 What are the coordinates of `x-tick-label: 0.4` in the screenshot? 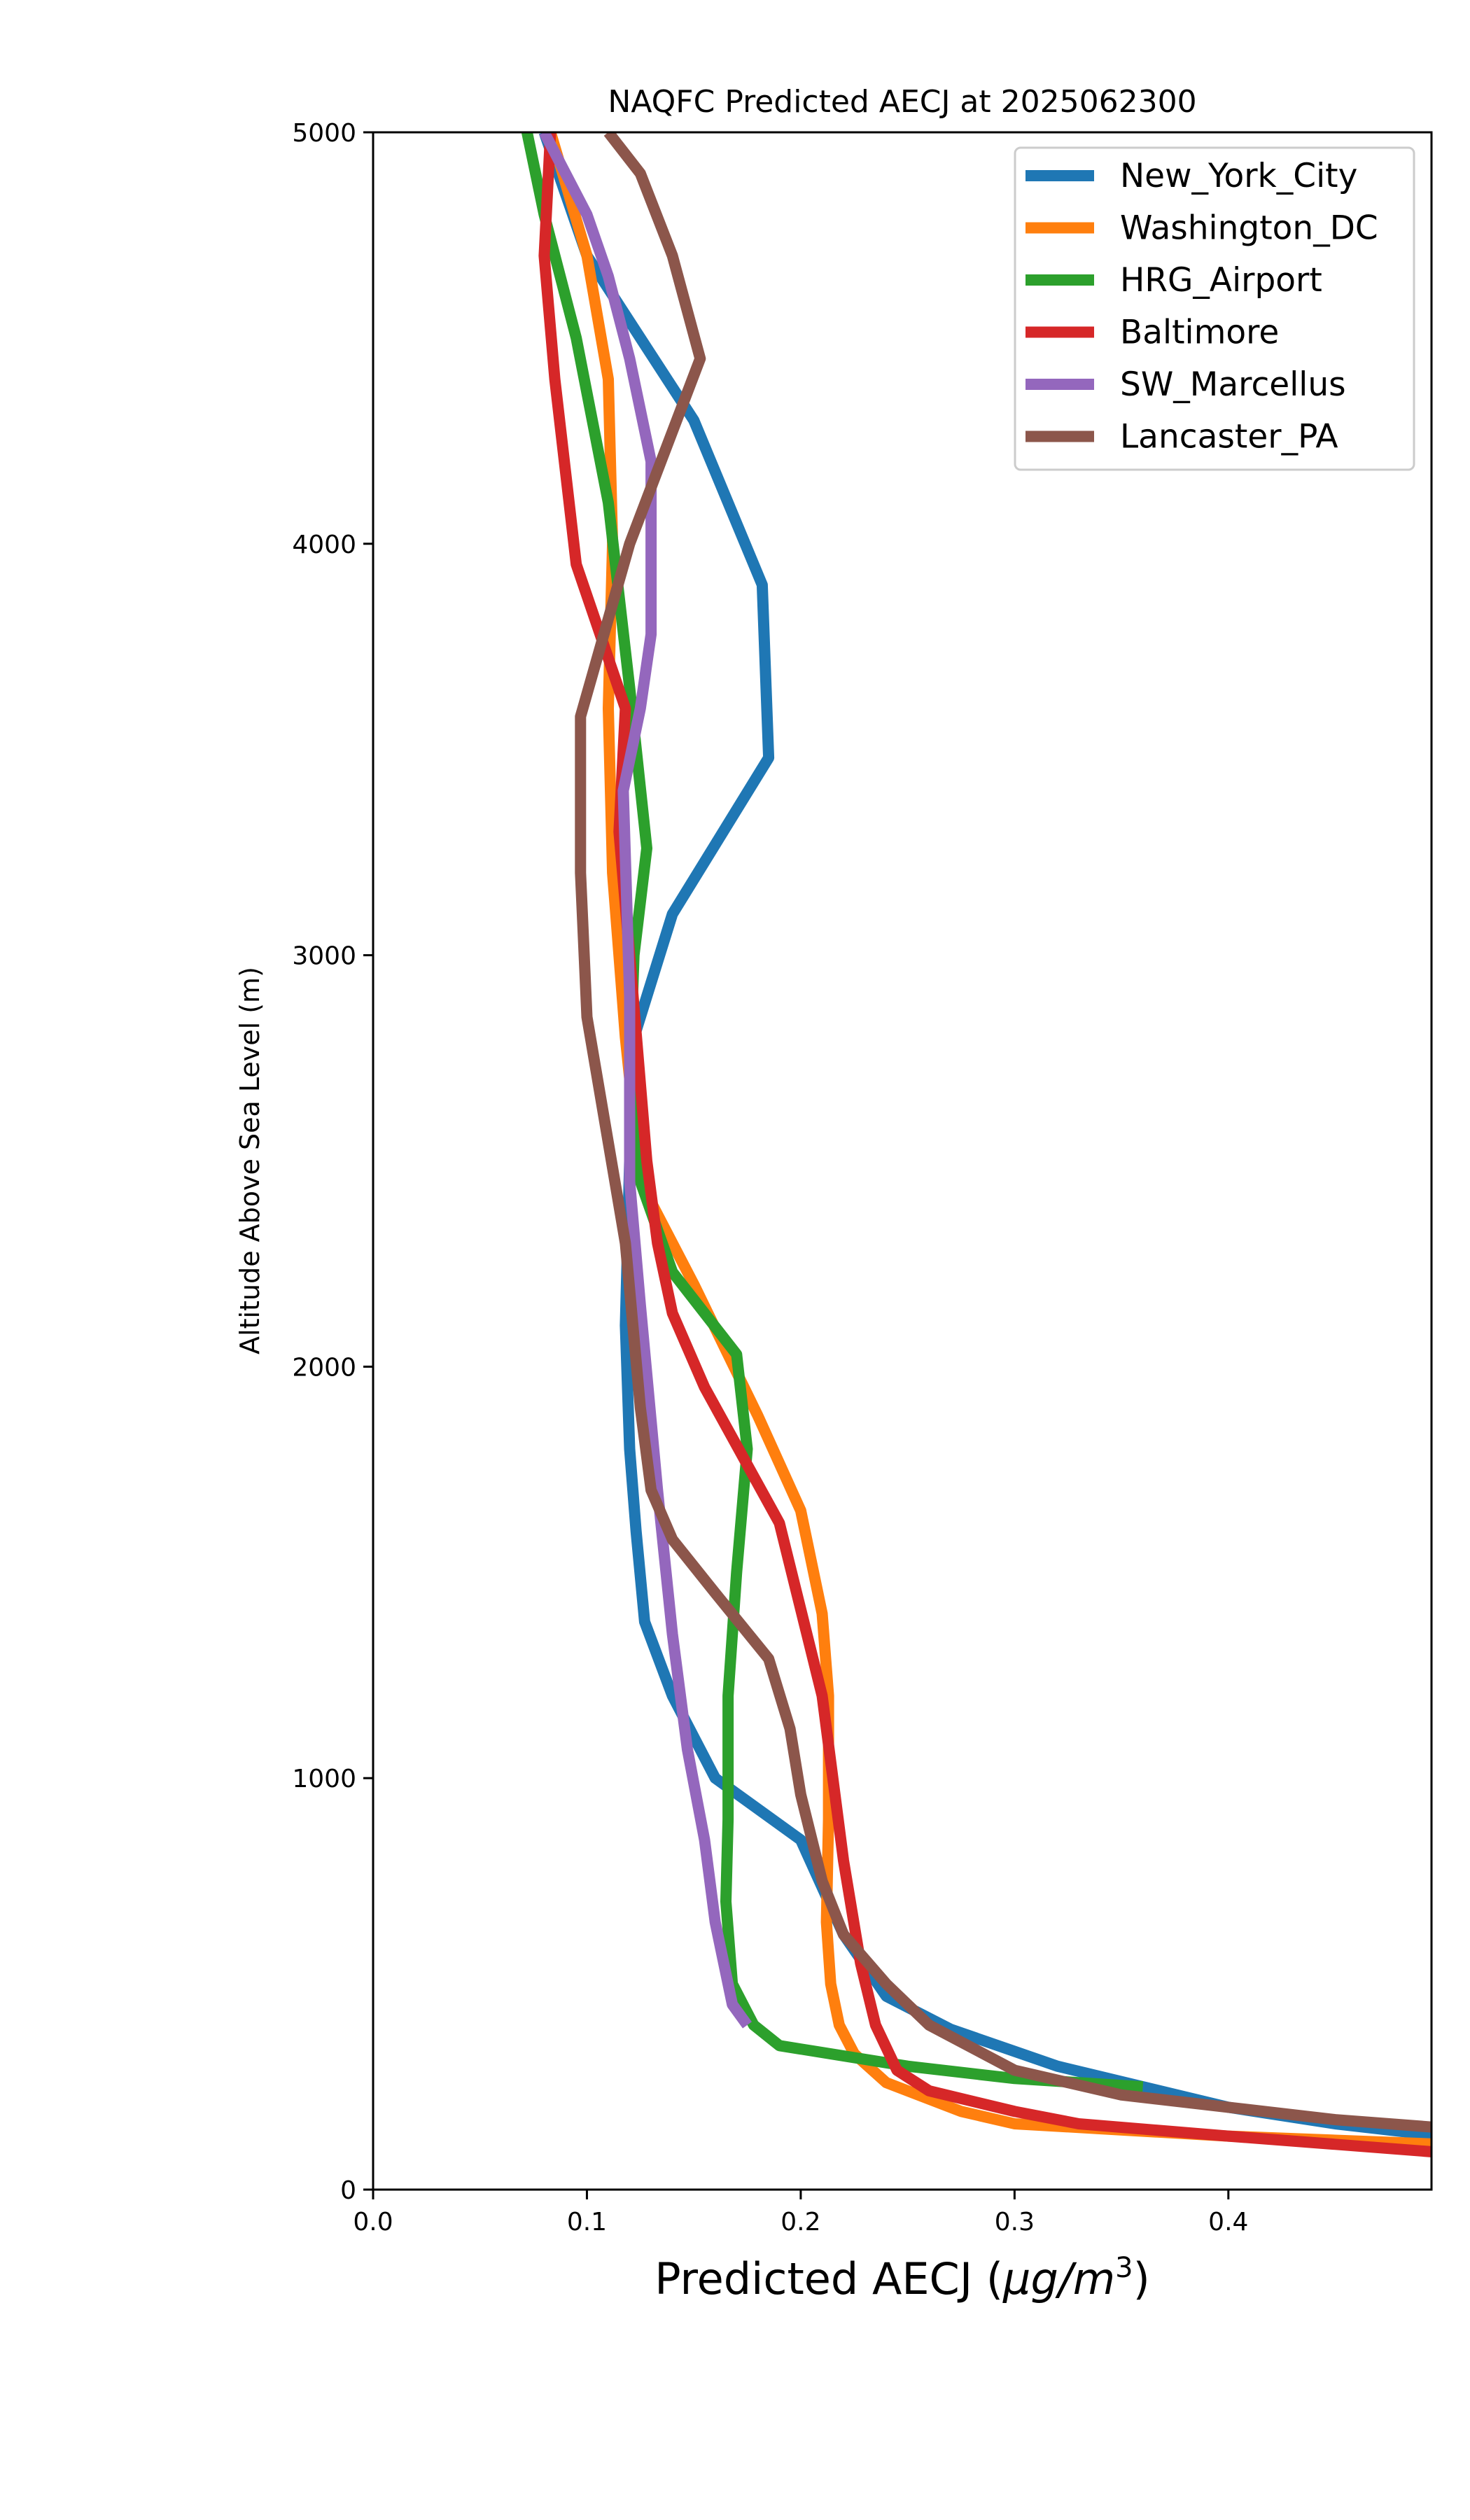 It's located at (1228, 2222).